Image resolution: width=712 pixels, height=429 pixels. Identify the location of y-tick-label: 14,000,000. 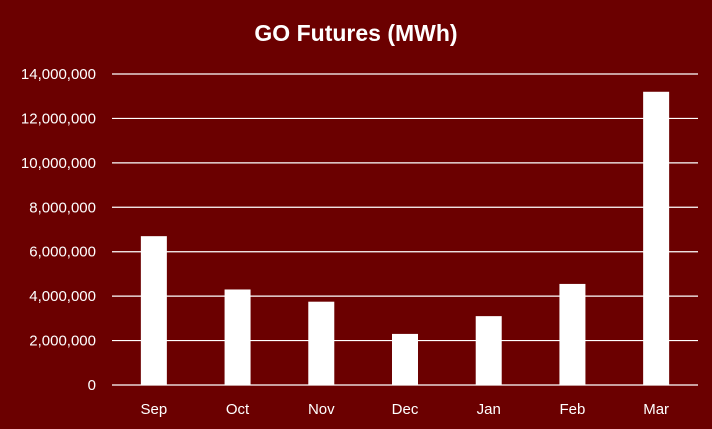
(58, 74).